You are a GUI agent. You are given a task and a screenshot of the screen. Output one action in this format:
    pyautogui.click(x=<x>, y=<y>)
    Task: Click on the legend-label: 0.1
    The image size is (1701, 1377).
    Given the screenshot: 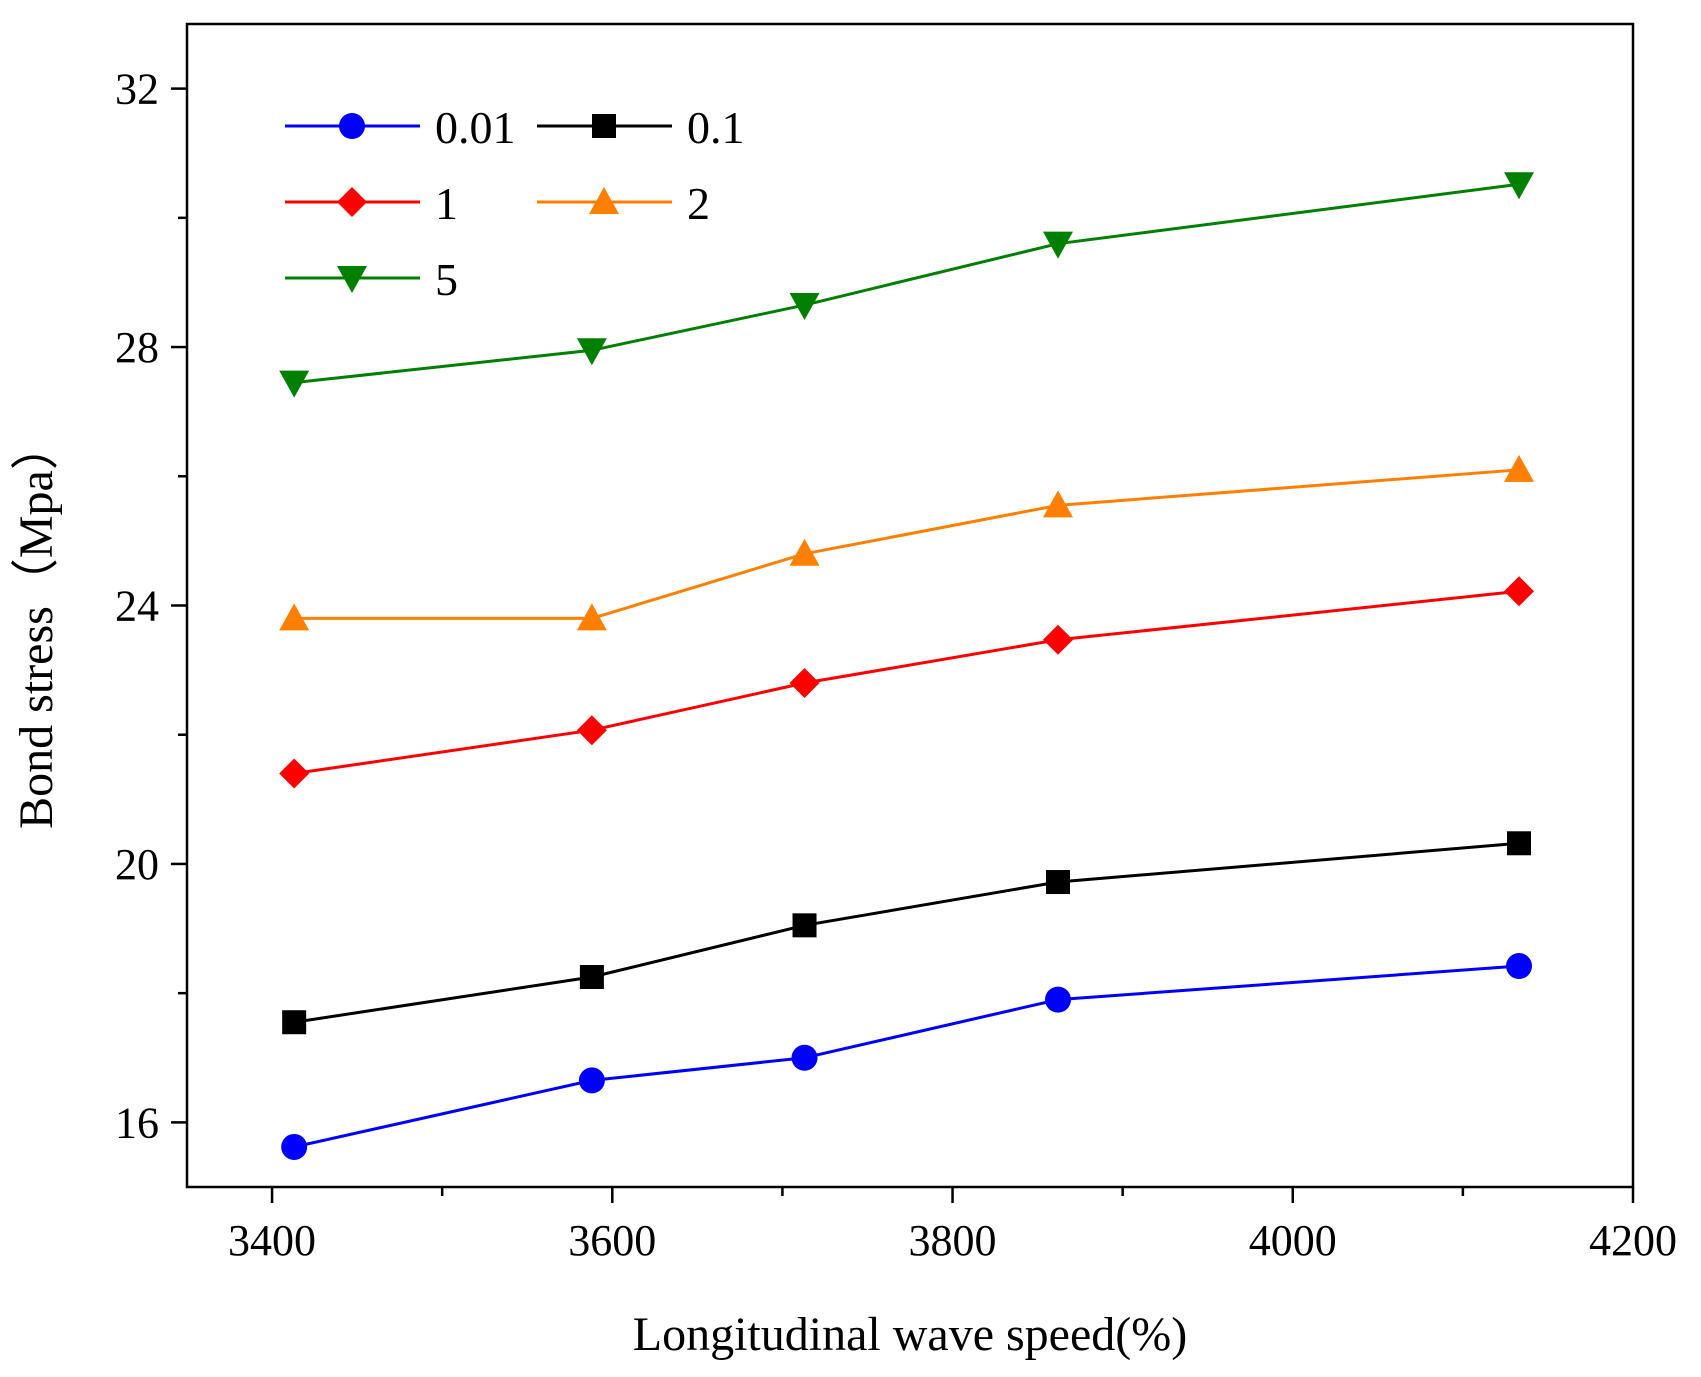 What is the action you would take?
    pyautogui.click(x=716, y=127)
    